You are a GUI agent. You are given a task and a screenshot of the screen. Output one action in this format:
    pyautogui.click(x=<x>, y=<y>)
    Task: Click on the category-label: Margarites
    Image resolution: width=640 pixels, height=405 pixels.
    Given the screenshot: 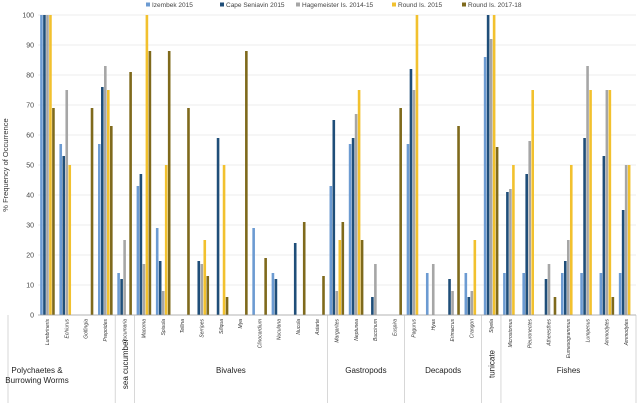 What is the action you would take?
    pyautogui.click(x=338, y=331)
    